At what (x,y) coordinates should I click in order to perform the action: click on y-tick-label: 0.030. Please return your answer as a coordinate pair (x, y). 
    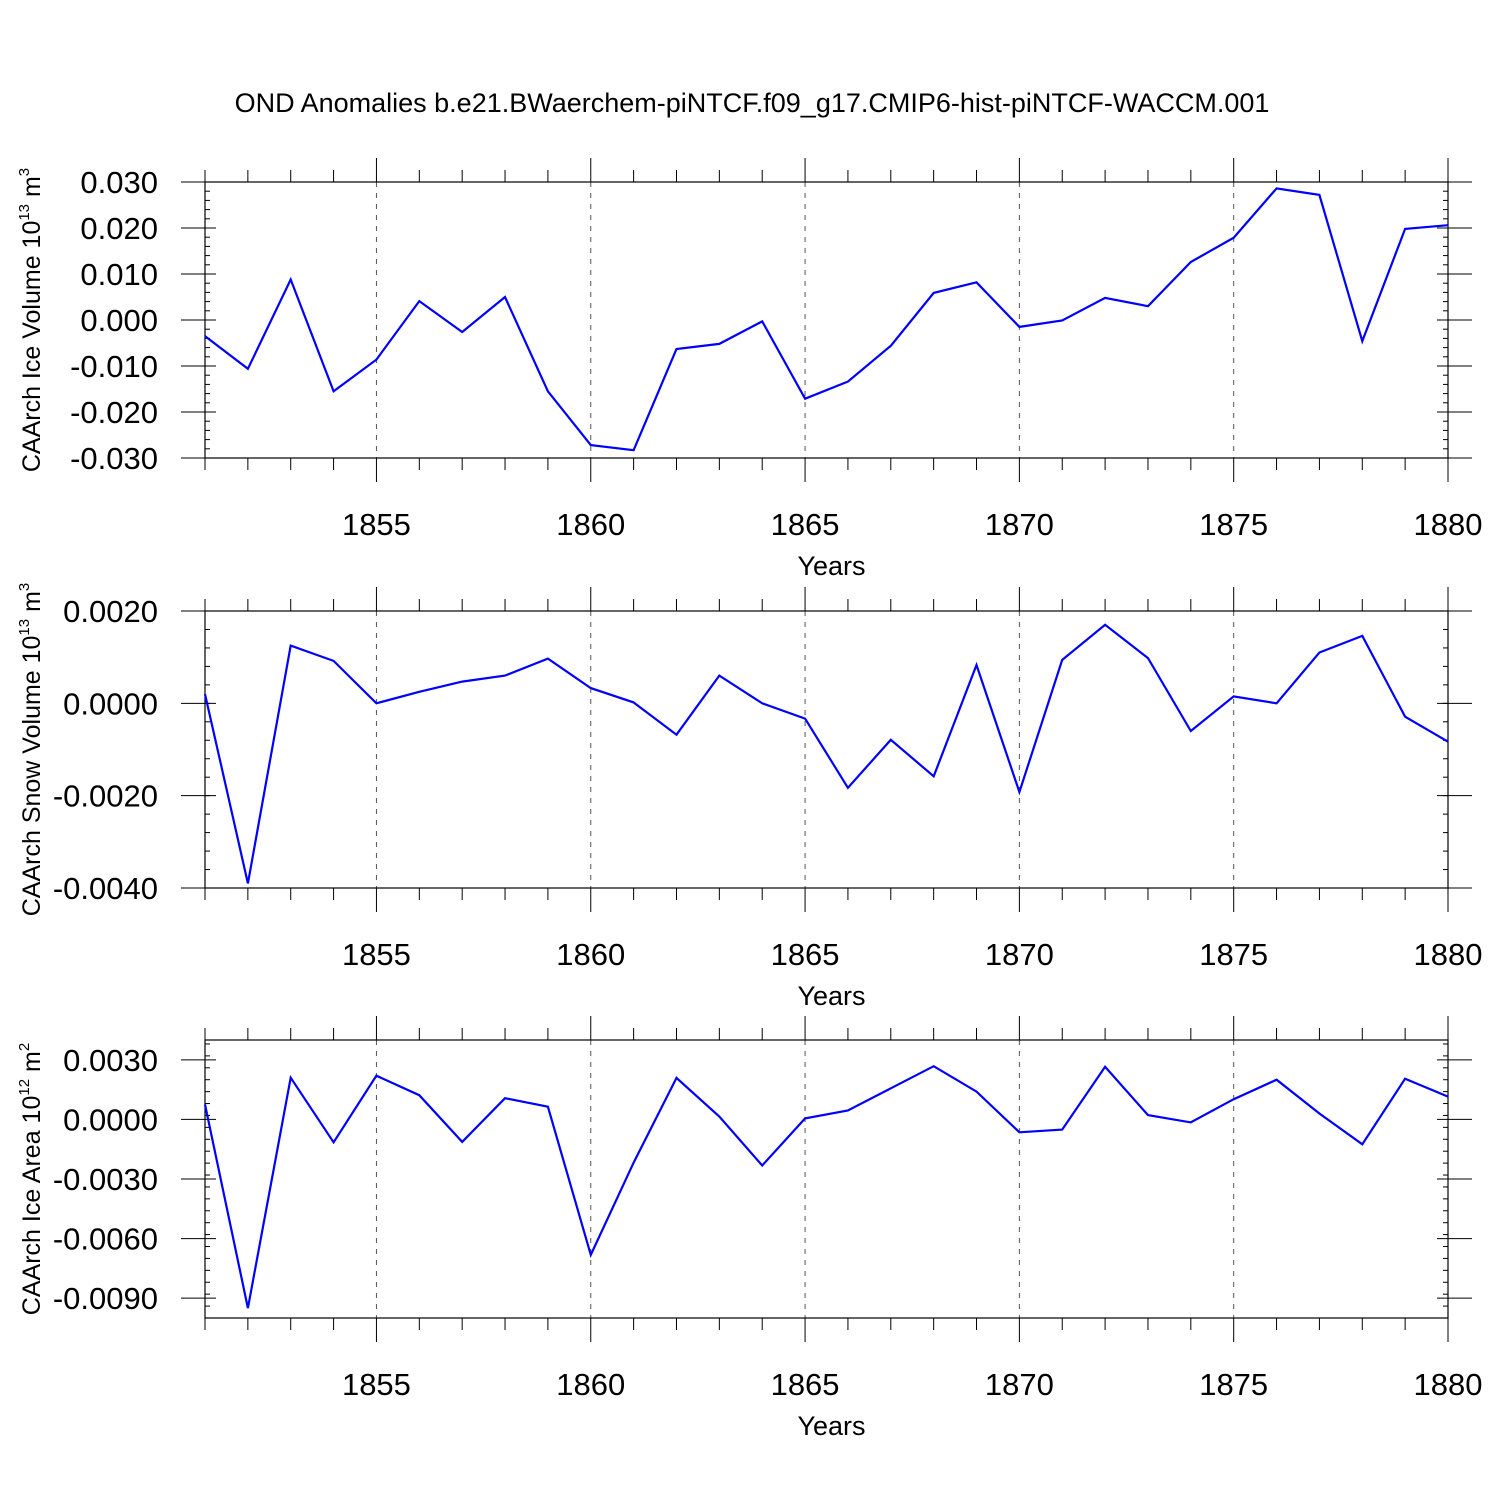
    Looking at the image, I should click on (119, 182).